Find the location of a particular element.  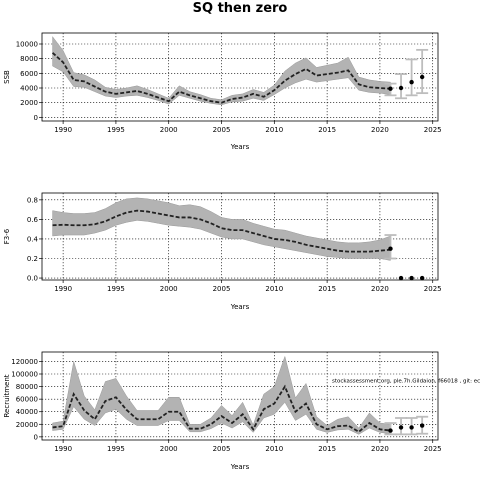

y-tick-label: 6000 is located at coordinates (29, 74).